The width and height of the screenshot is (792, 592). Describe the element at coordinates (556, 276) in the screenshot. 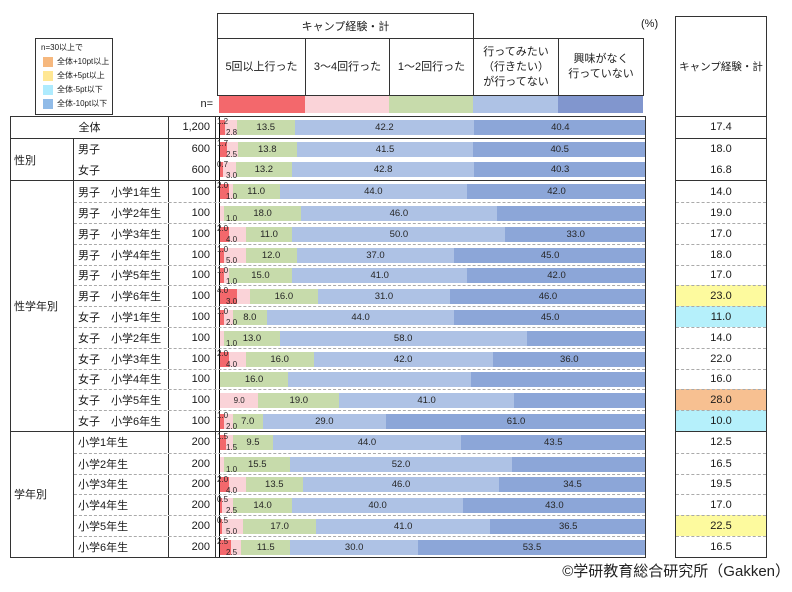

I see `segment-label: 42.0` at that location.